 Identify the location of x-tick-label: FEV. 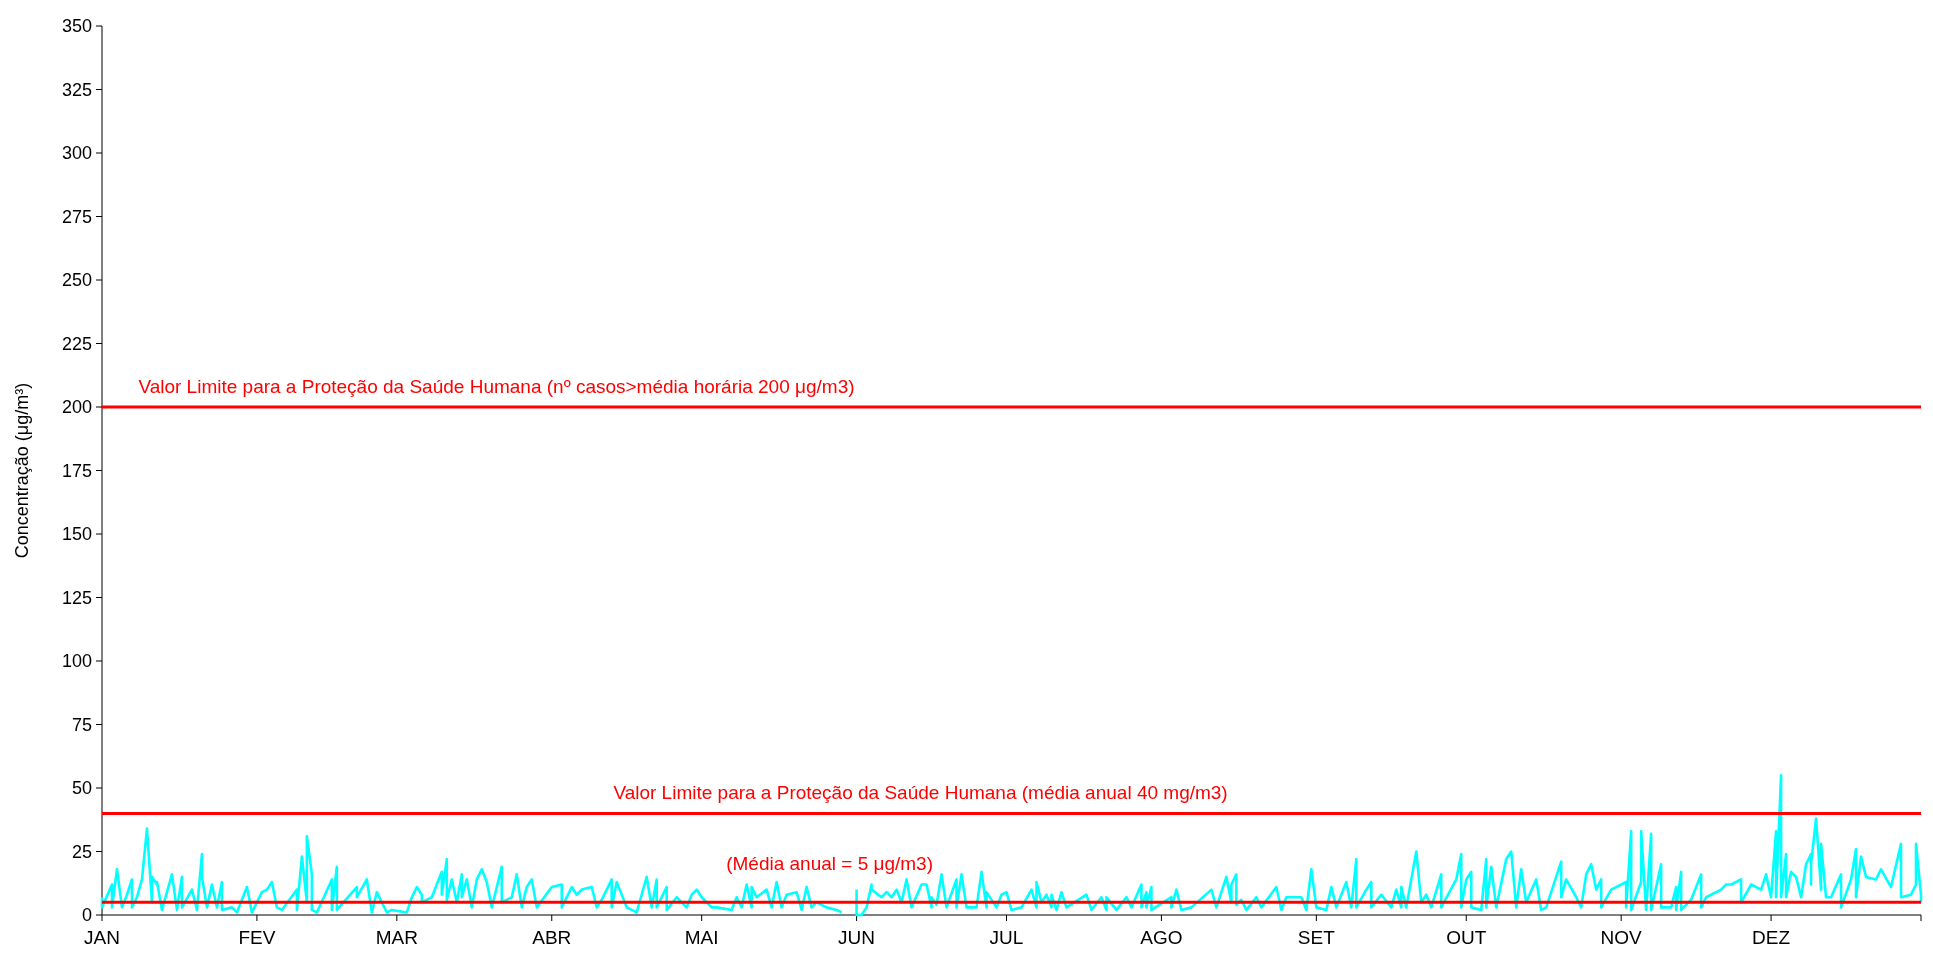
(257, 937).